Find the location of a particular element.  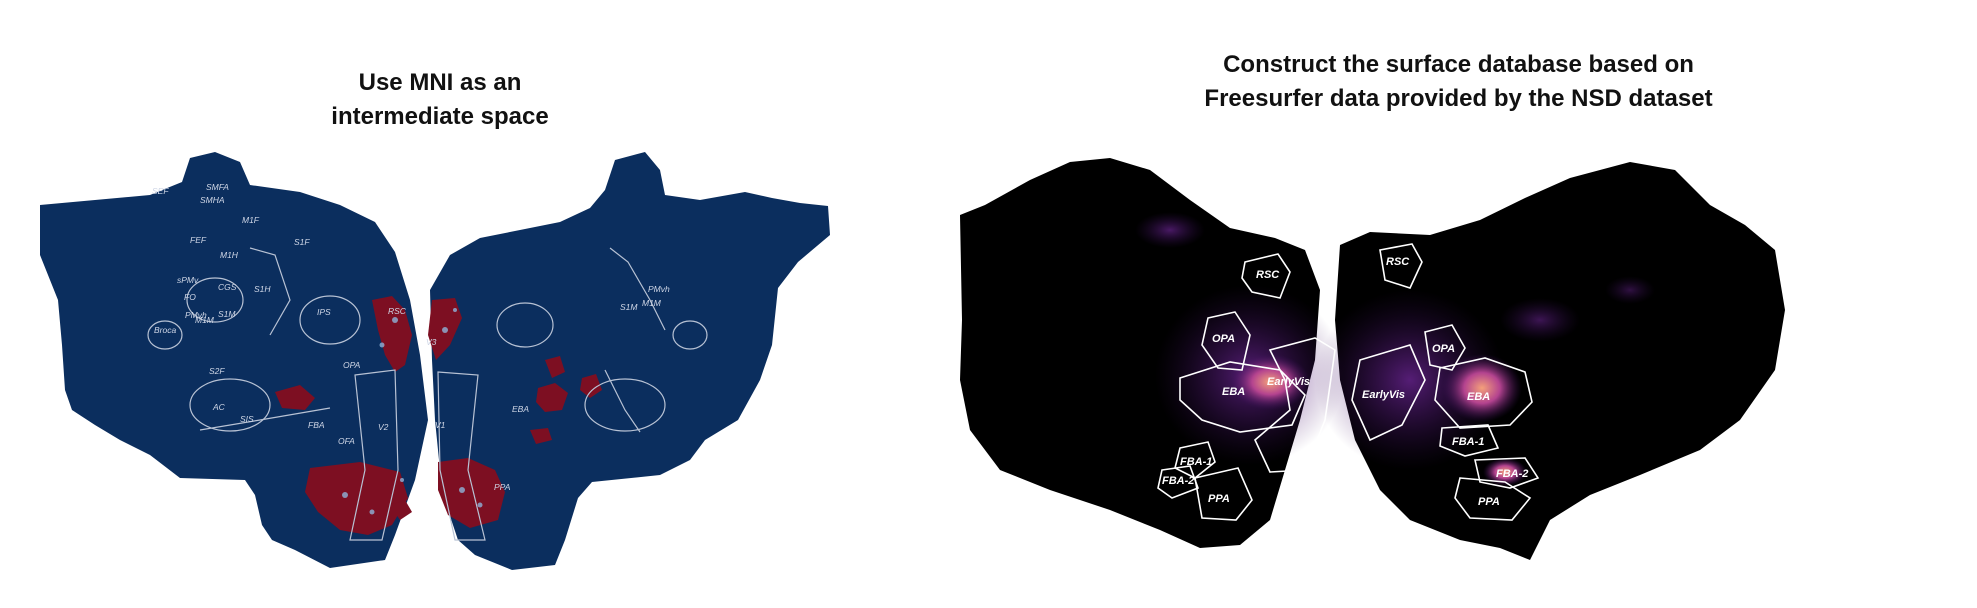

roi-outline-eba is located at coordinates (1242, 397).